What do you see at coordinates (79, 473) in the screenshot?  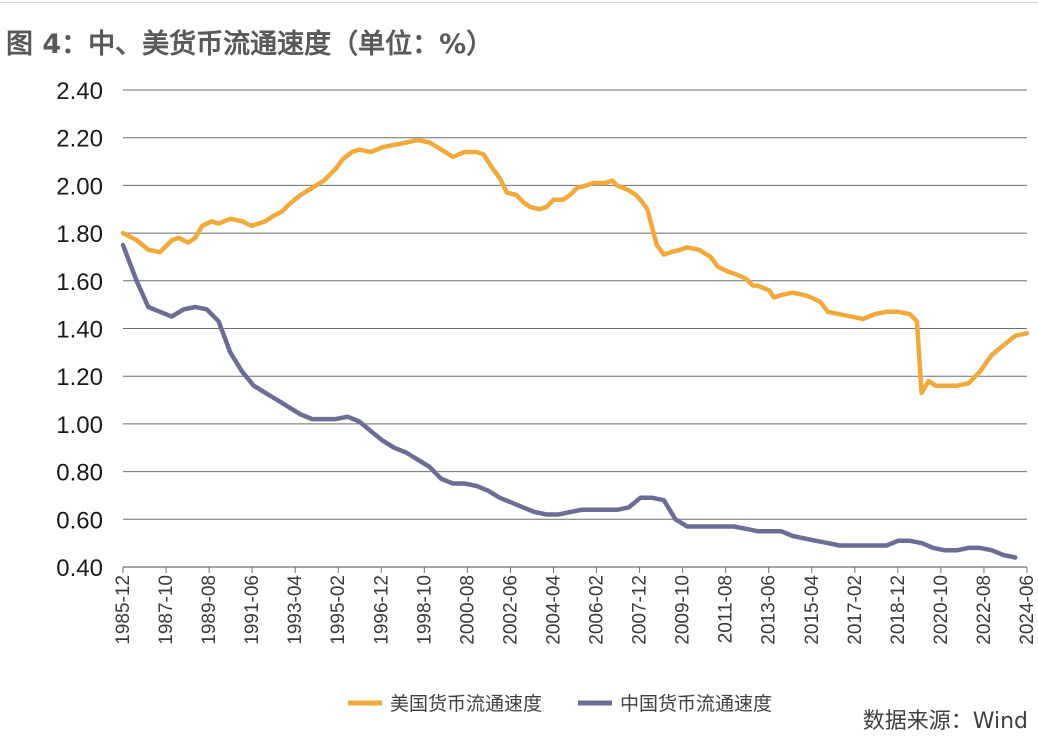 I see `y-tick-label: 0.80` at bounding box center [79, 473].